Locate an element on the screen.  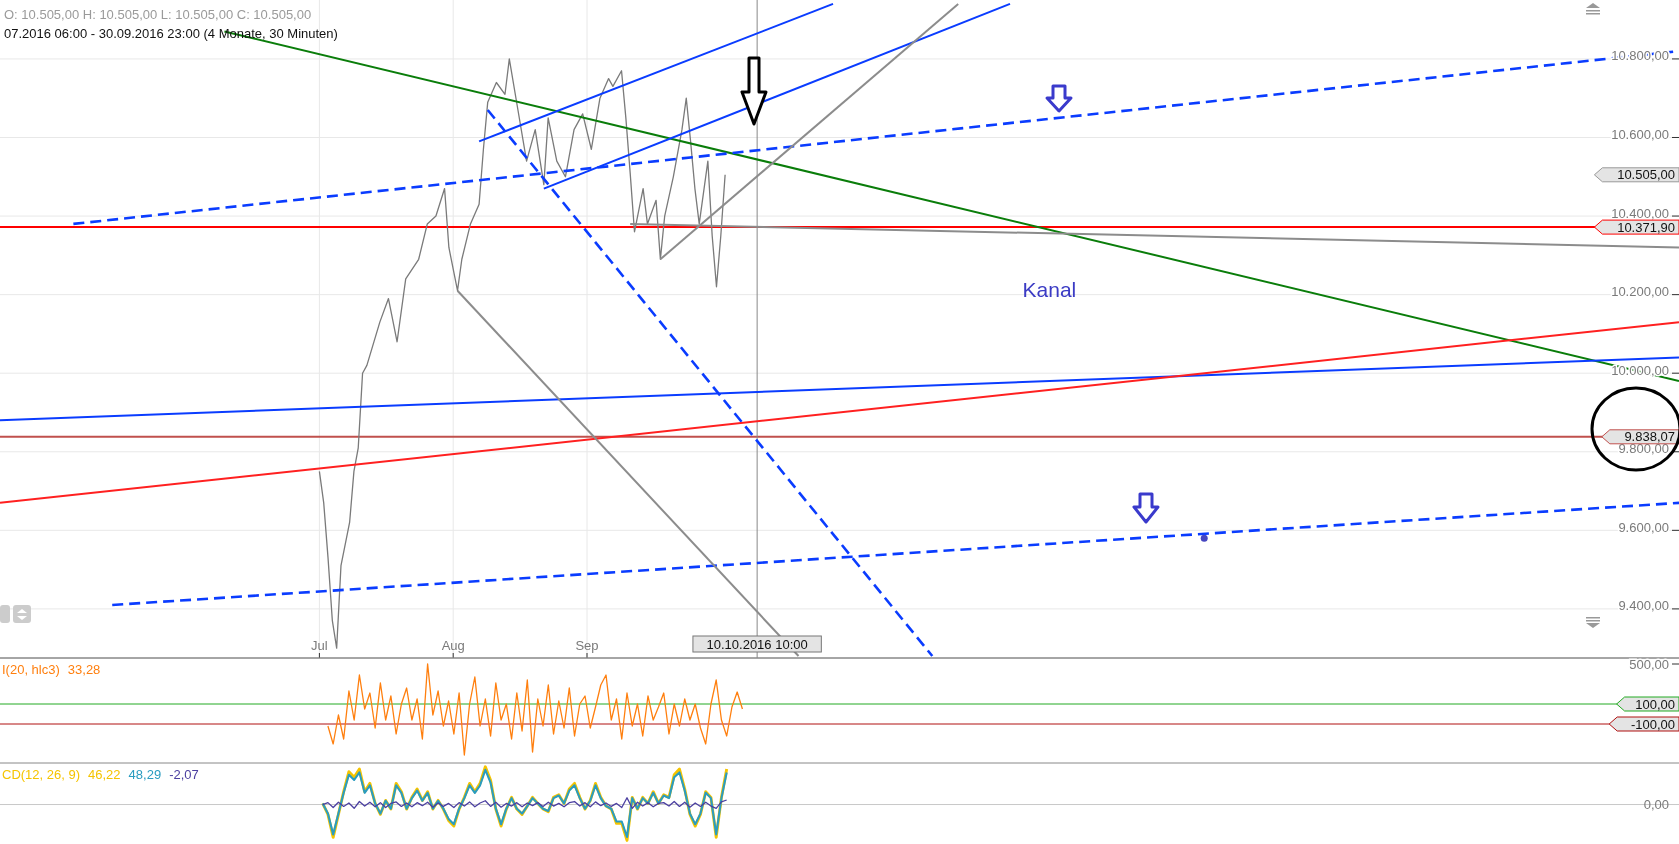
text: 46,22 is located at coordinates (104, 774).